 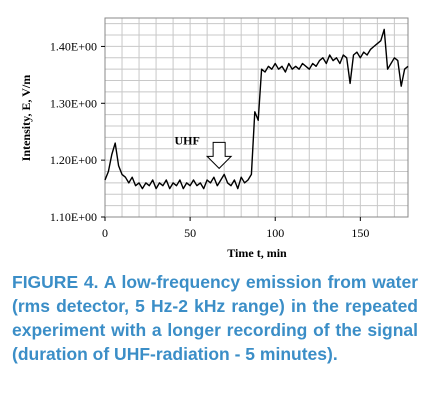 I want to click on y-tick-label: 1.30E+00, so click(x=73, y=103).